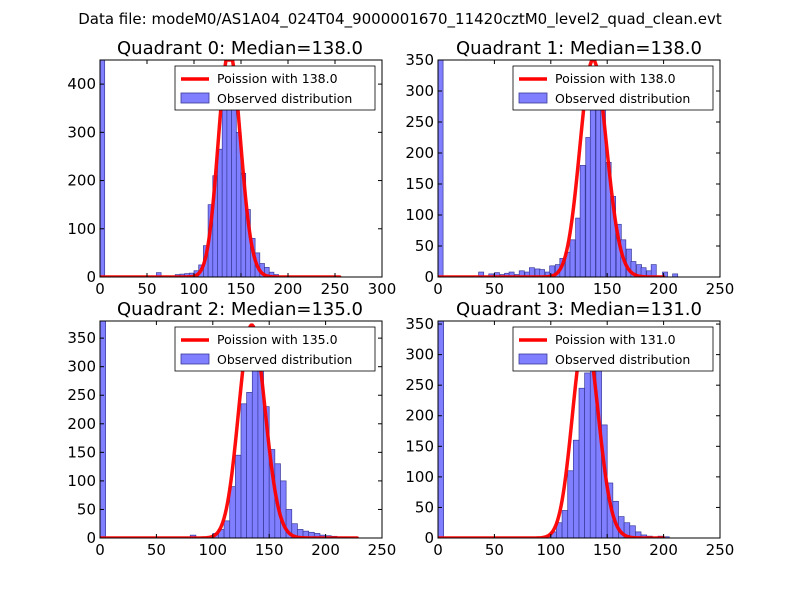 This screenshot has height=600, width=800. What do you see at coordinates (438, 289) in the screenshot?
I see `quadrant-1-xtick-label-0: 0` at bounding box center [438, 289].